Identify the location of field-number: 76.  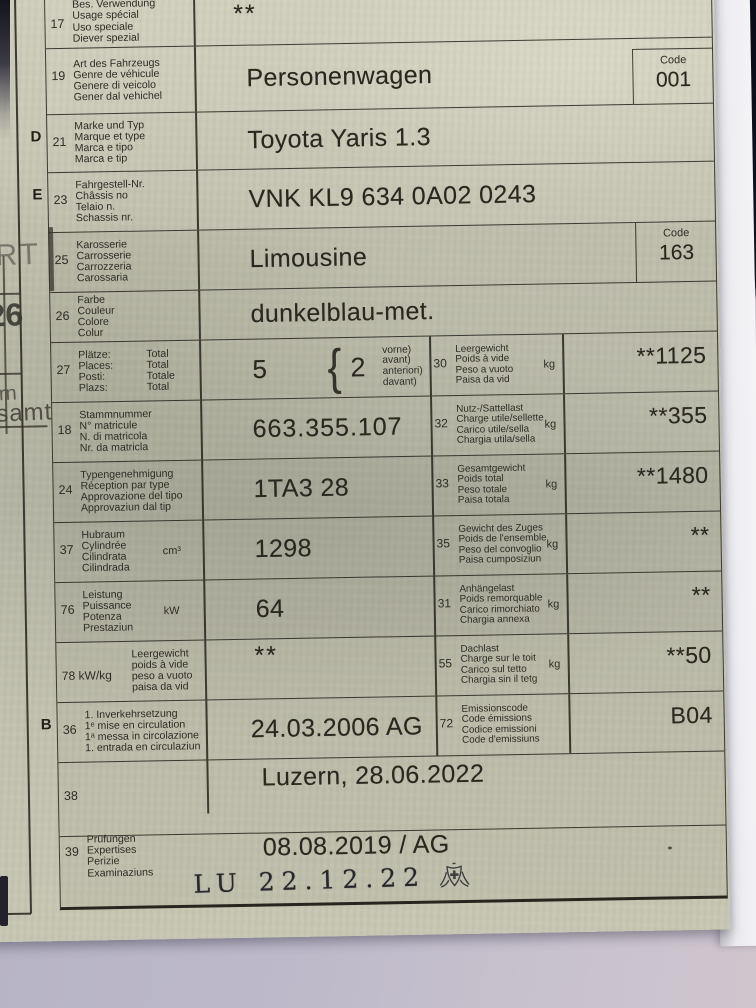
(67, 610).